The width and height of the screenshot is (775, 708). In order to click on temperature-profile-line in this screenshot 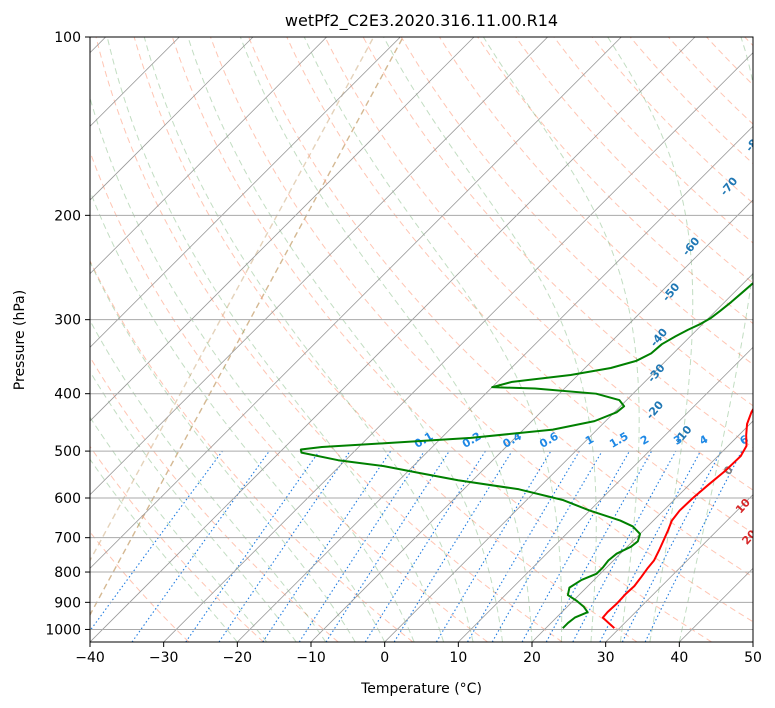, I will do `click(677, 518)`.